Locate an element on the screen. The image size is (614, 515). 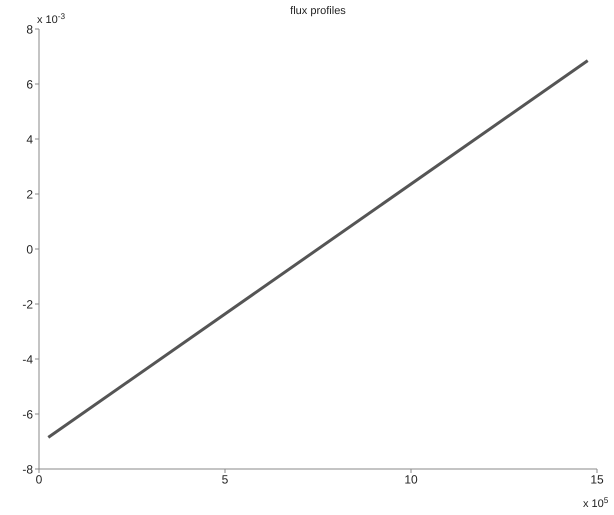
y-tick-label: 2 is located at coordinates (30, 194).